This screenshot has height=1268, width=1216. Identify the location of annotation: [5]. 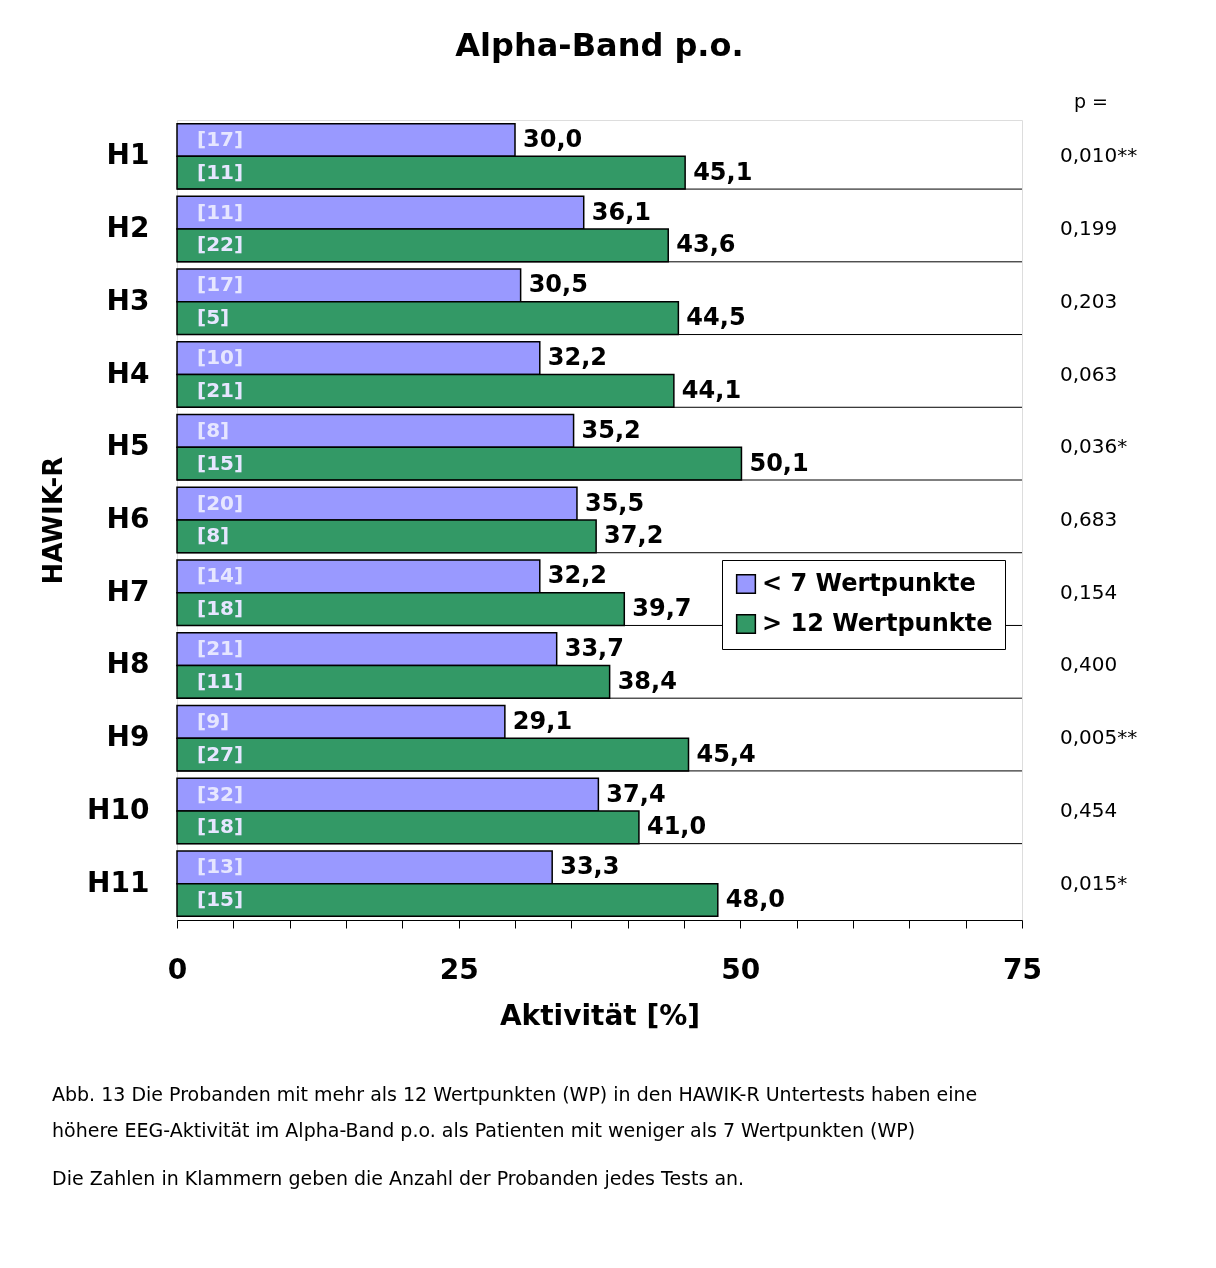
(213, 317).